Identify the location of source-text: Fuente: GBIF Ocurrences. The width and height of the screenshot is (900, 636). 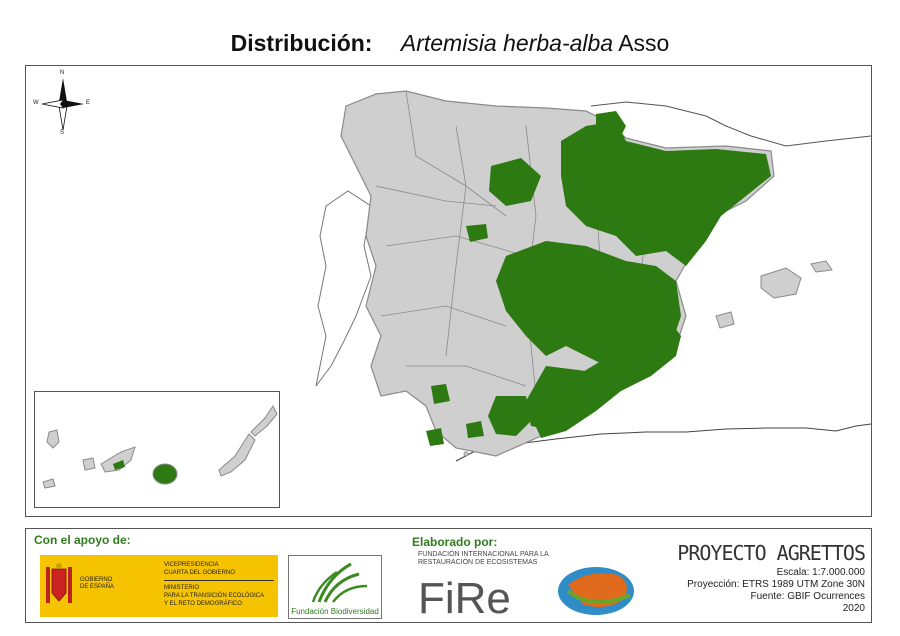
(808, 596).